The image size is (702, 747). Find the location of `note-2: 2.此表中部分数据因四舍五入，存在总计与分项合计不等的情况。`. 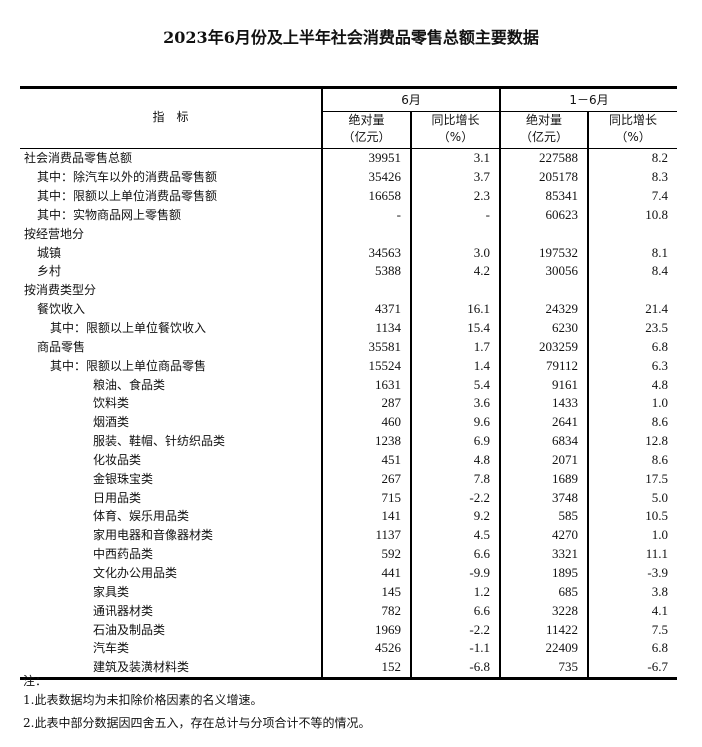

note-2: 2.此表中部分数据因四舍五入，存在总计与分项合计不等的情况。 is located at coordinates (197, 723).